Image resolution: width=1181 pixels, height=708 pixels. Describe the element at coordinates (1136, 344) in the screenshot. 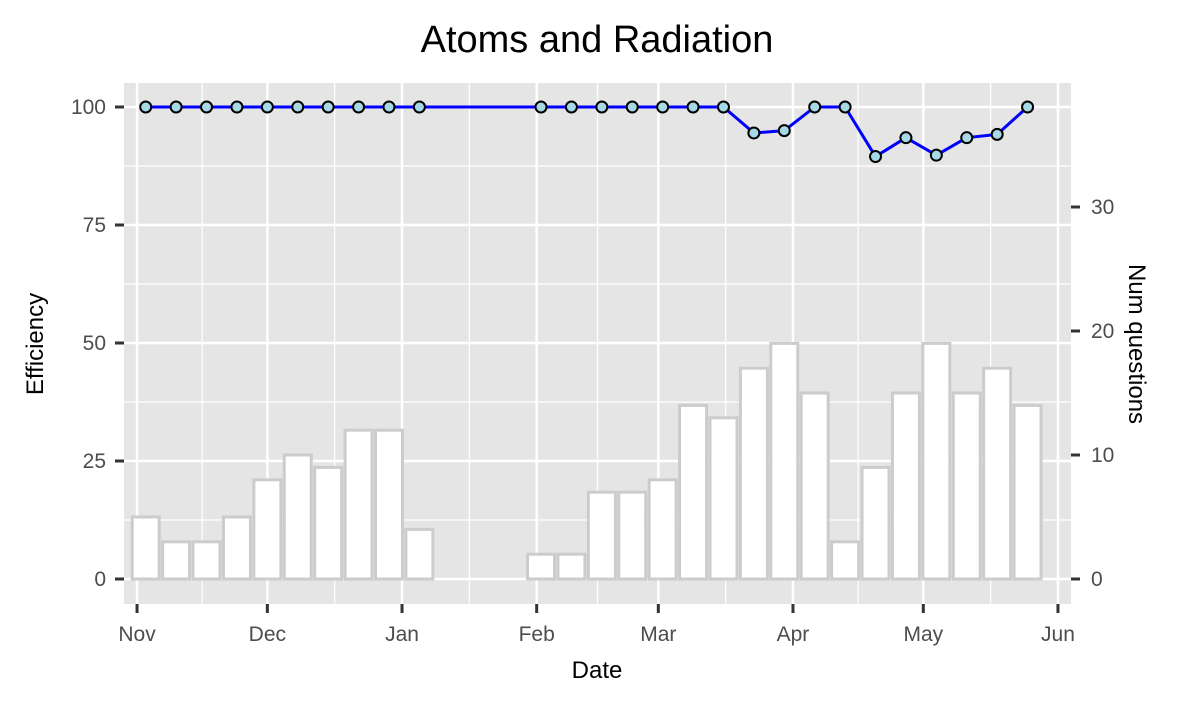

I see `y-axis-right-title: Num questions` at that location.